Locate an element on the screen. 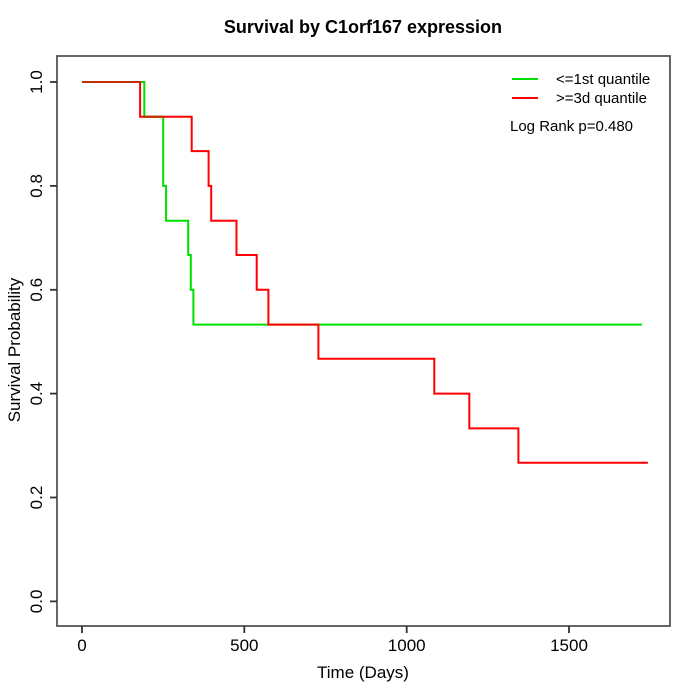  y-axis-title: Survival Probability is located at coordinates (14, 349).